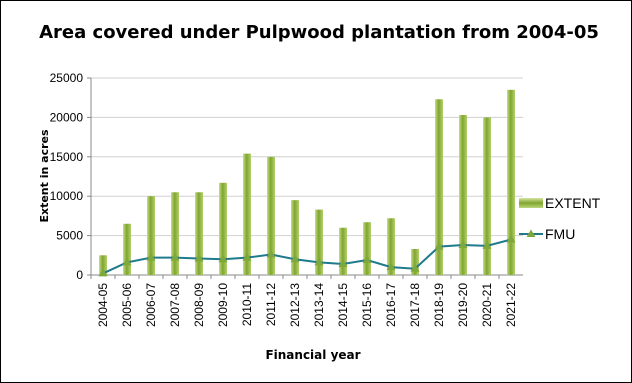 Image resolution: width=632 pixels, height=383 pixels. Describe the element at coordinates (391, 305) in the screenshot. I see `x-tick-label-2016-17: 2016-17` at that location.